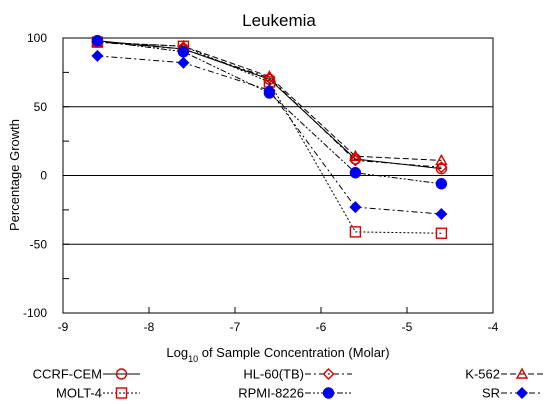  What do you see at coordinates (35, 175) in the screenshot?
I see `y-axis-ticks: 100 50 0 -50 -100` at bounding box center [35, 175].